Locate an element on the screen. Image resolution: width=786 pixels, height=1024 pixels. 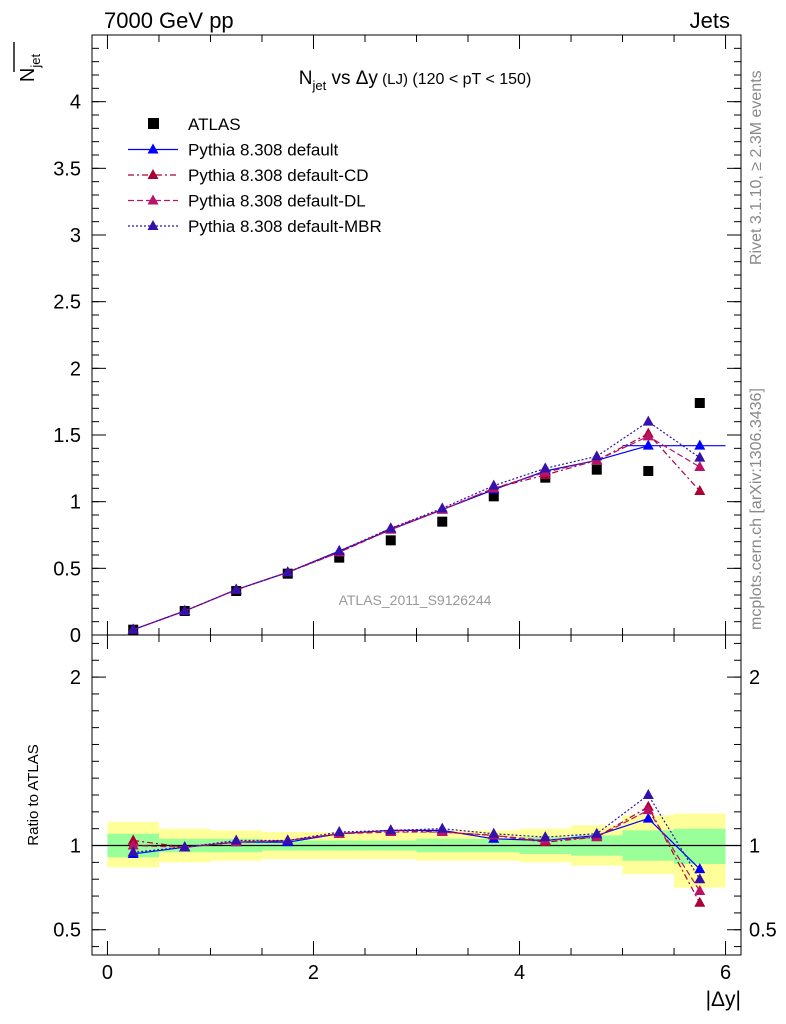
main-ytick-label-2: 1 is located at coordinates (75, 503).